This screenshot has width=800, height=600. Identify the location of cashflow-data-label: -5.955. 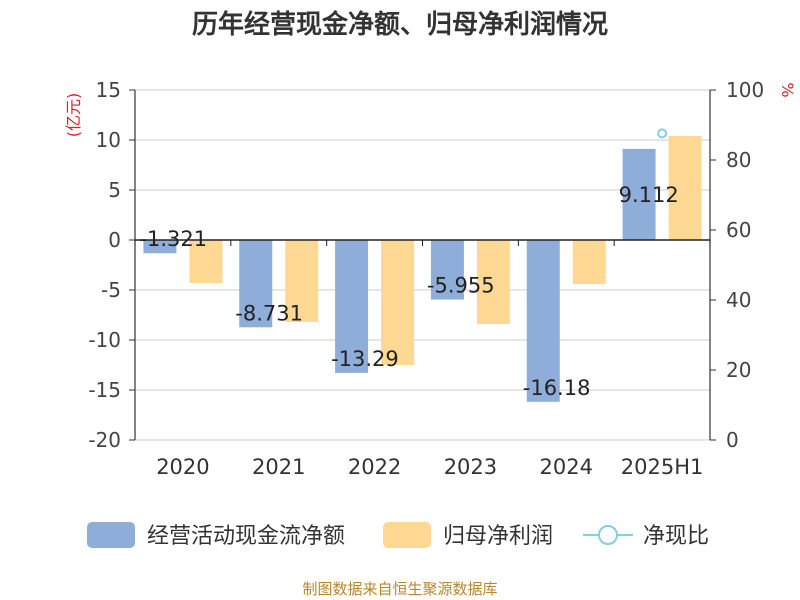
(461, 286).